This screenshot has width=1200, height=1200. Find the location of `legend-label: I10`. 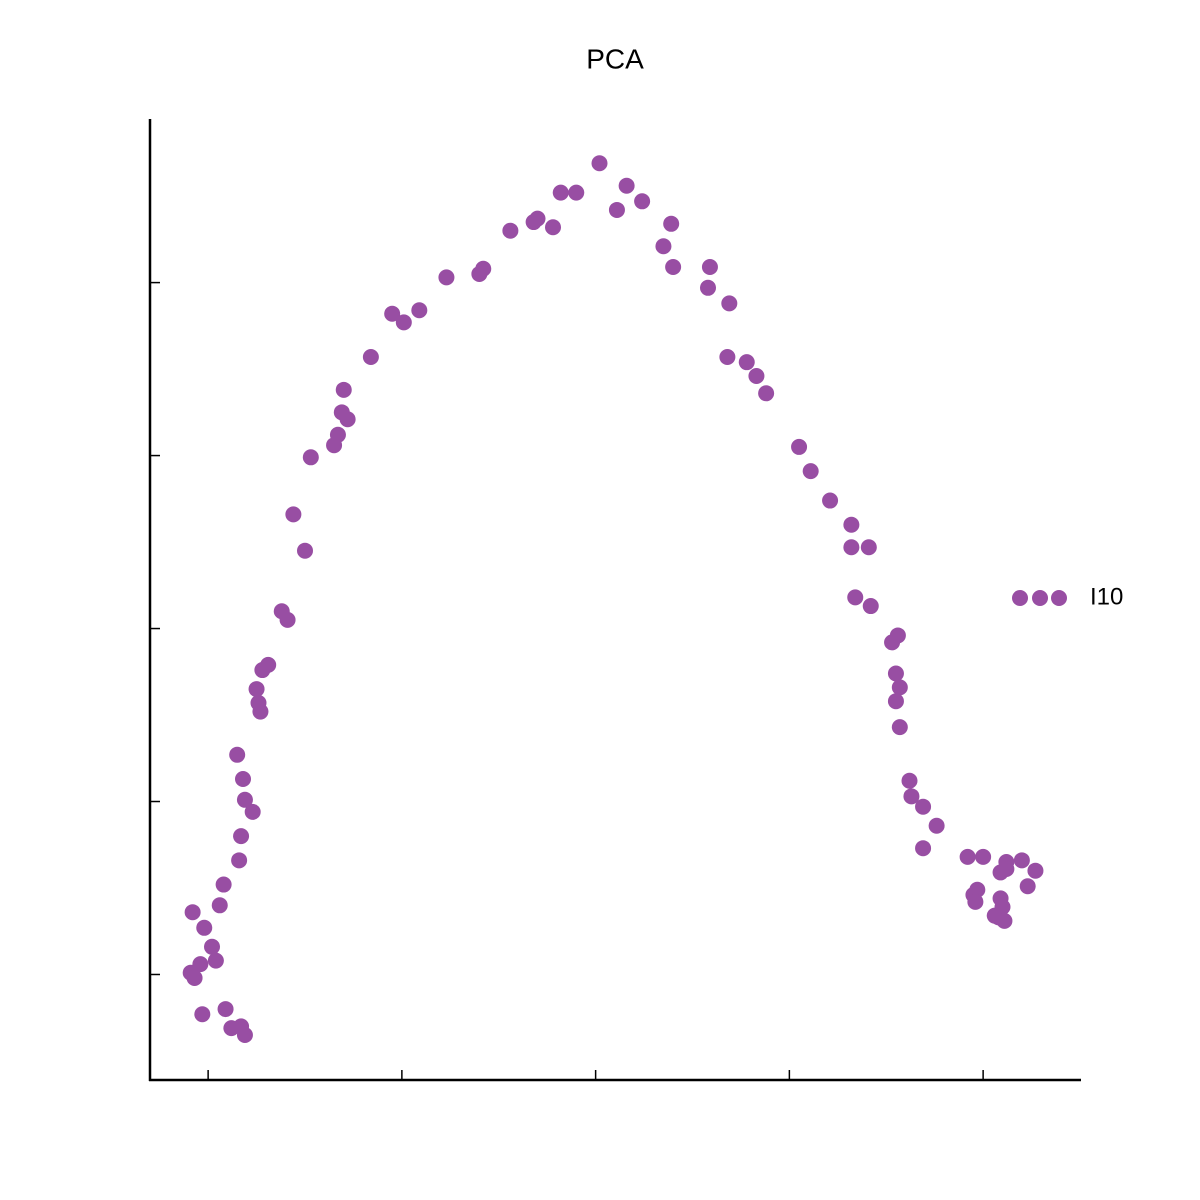

legend-label: I10 is located at coordinates (1106, 596).